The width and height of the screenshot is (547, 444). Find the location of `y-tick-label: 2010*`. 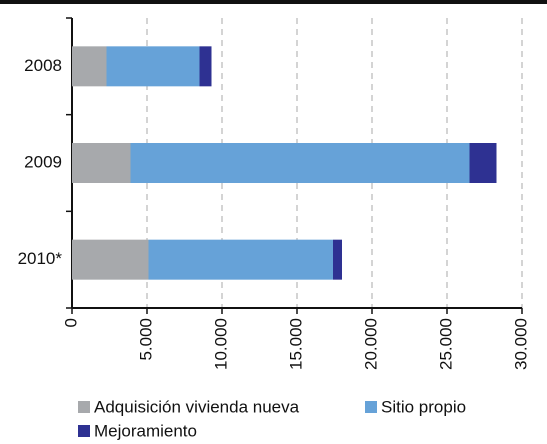

y-tick-label: 2010* is located at coordinates (40, 258).